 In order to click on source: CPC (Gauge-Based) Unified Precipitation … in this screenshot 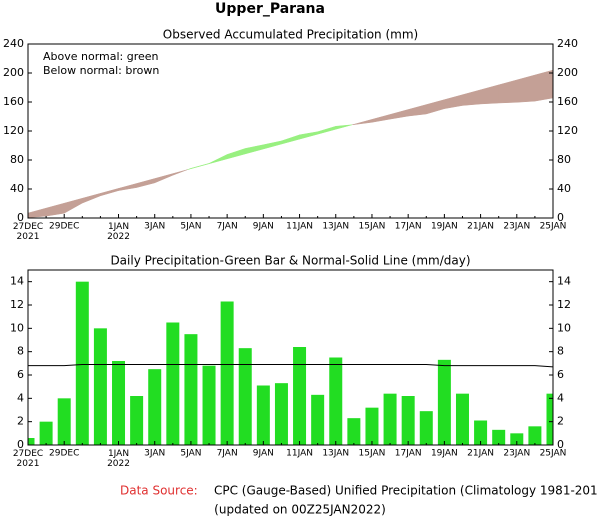, I will do `click(406, 491)`.